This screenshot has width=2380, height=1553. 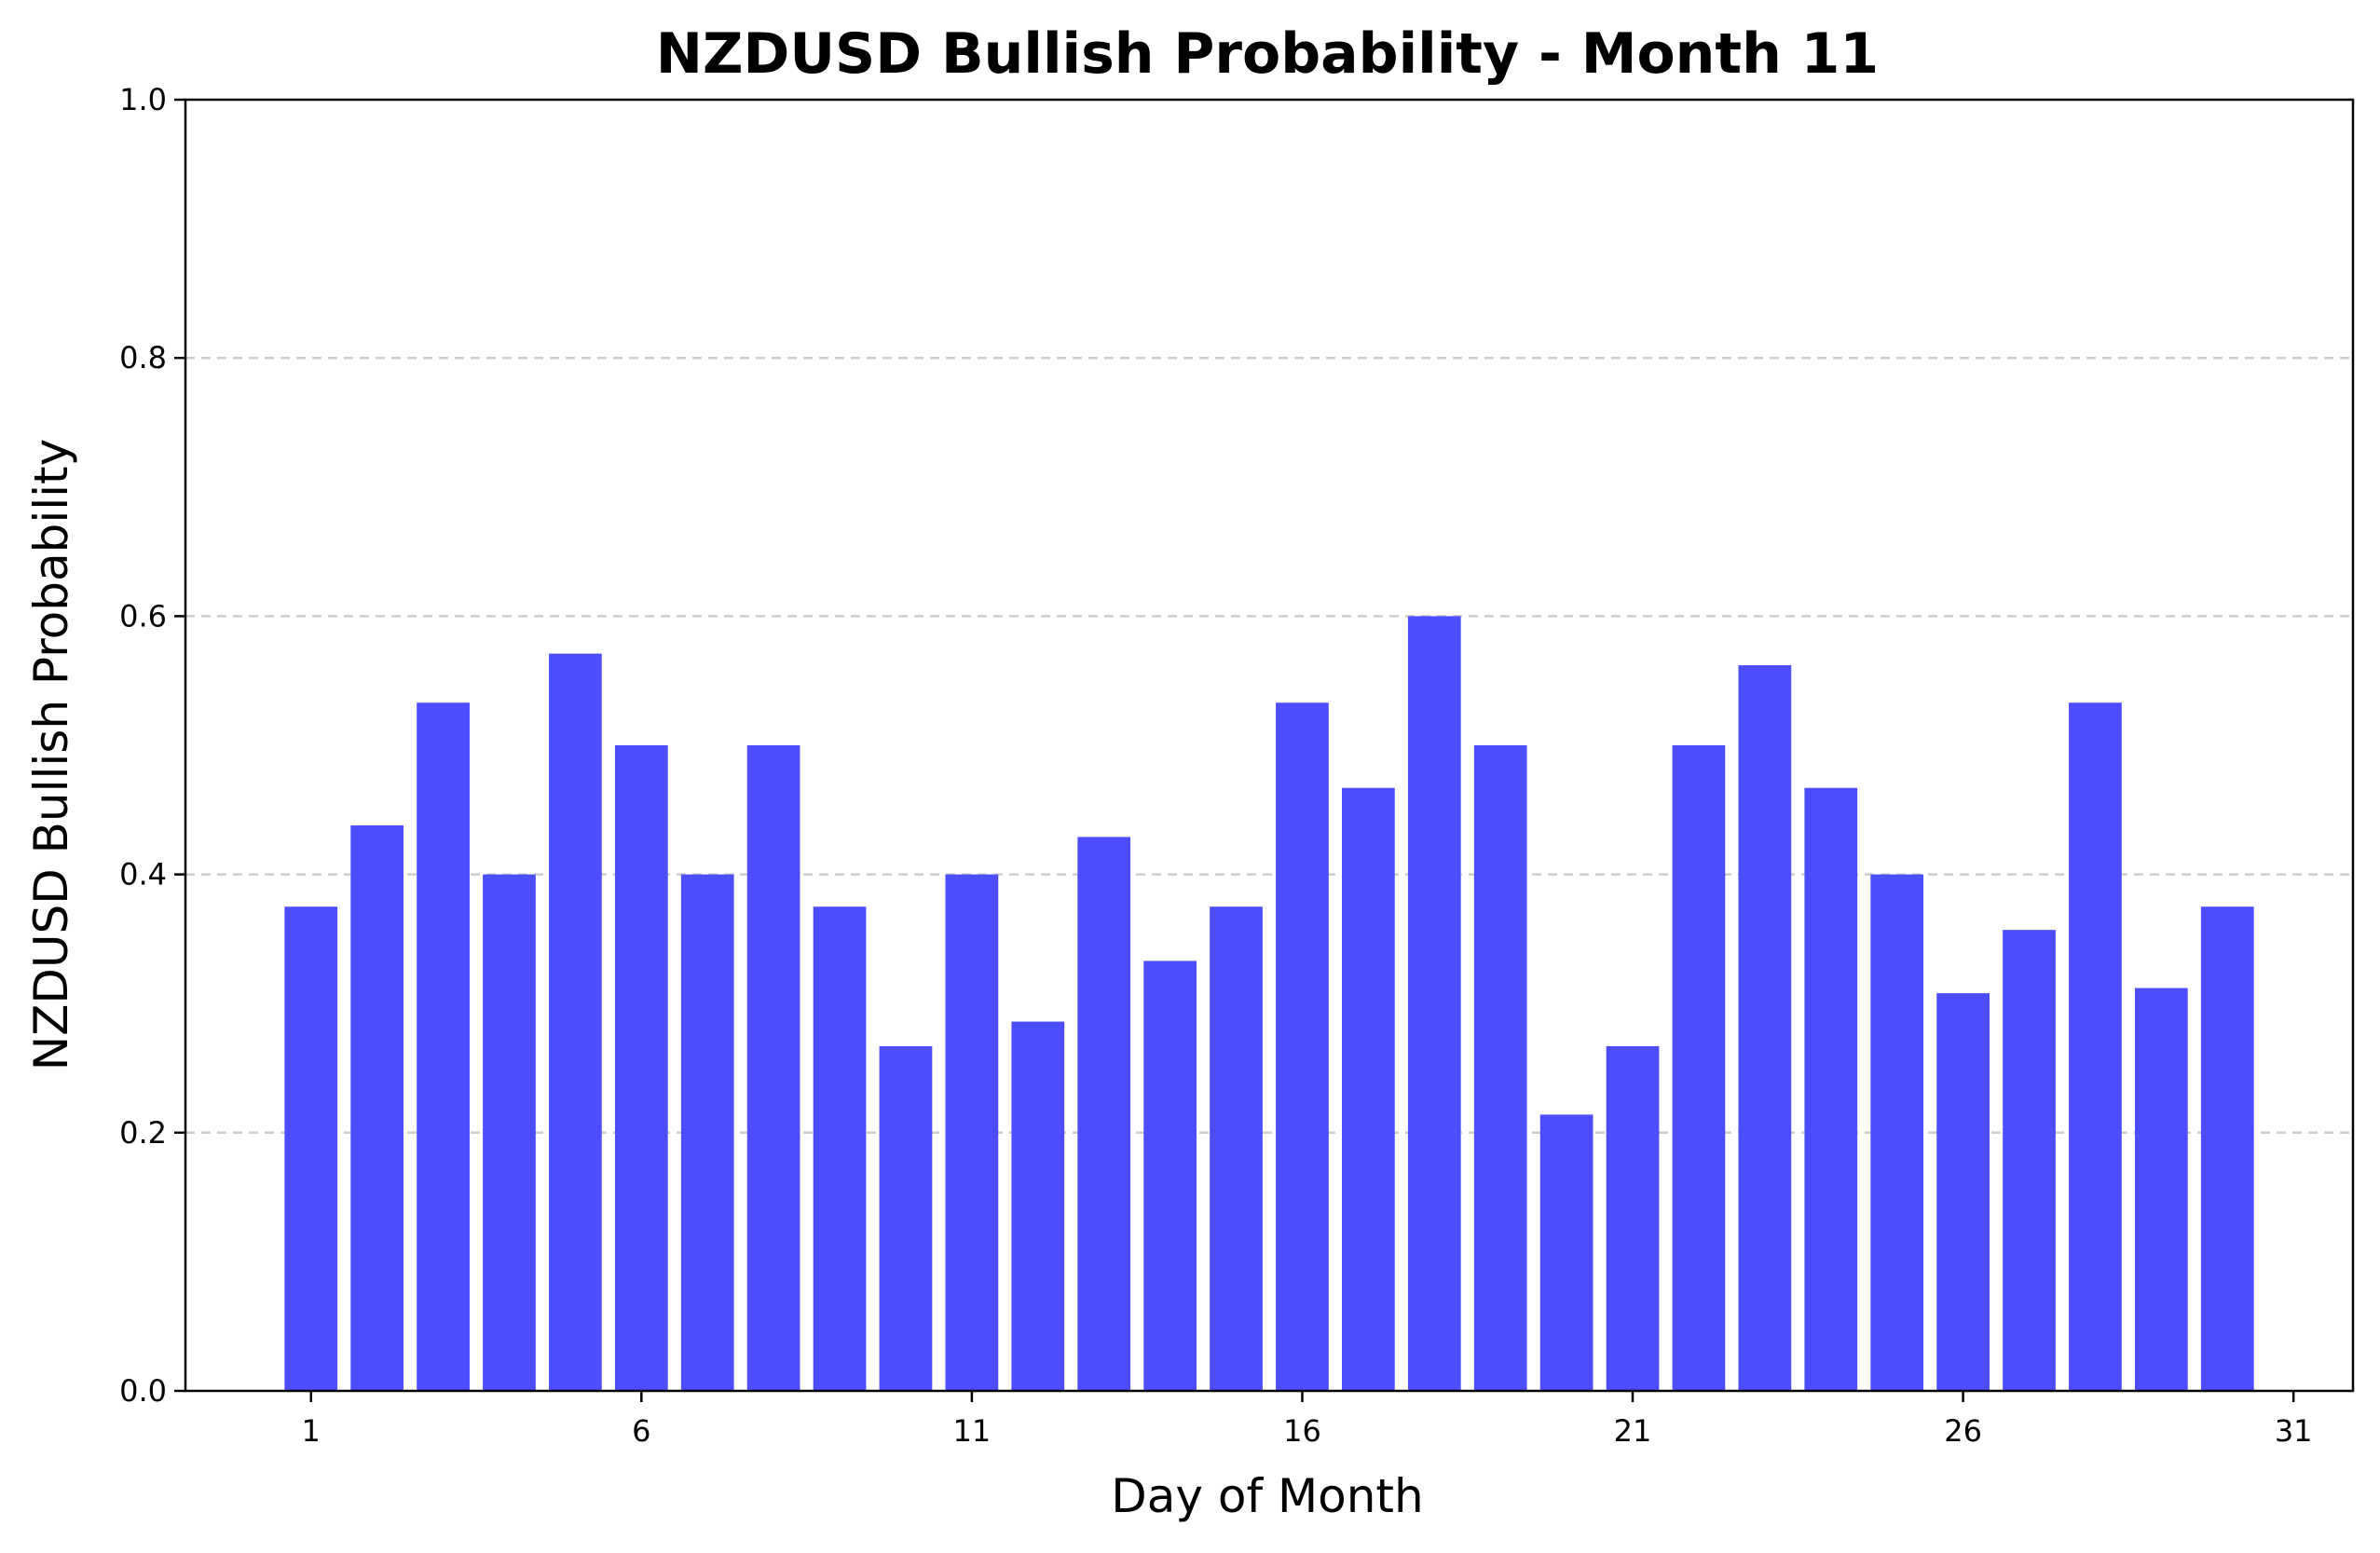 I want to click on y-tick-label: 0.4, so click(x=143, y=874).